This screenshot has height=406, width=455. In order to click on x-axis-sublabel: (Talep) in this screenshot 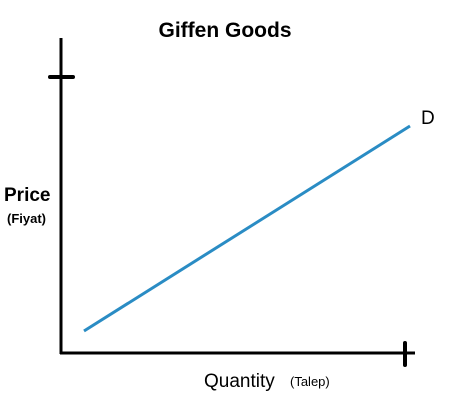, I will do `click(310, 381)`.